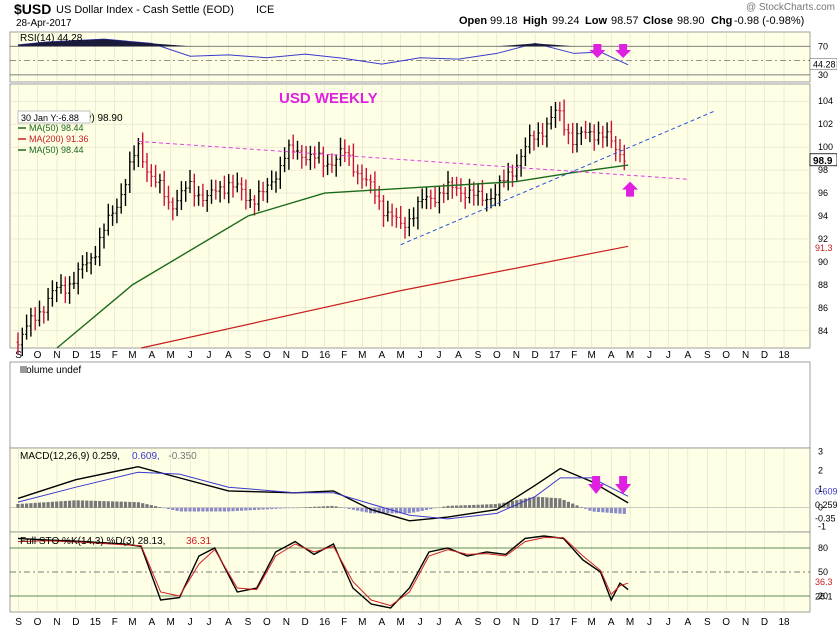  I want to click on chg-value: -0.98 (-0.98%), so click(769, 21).